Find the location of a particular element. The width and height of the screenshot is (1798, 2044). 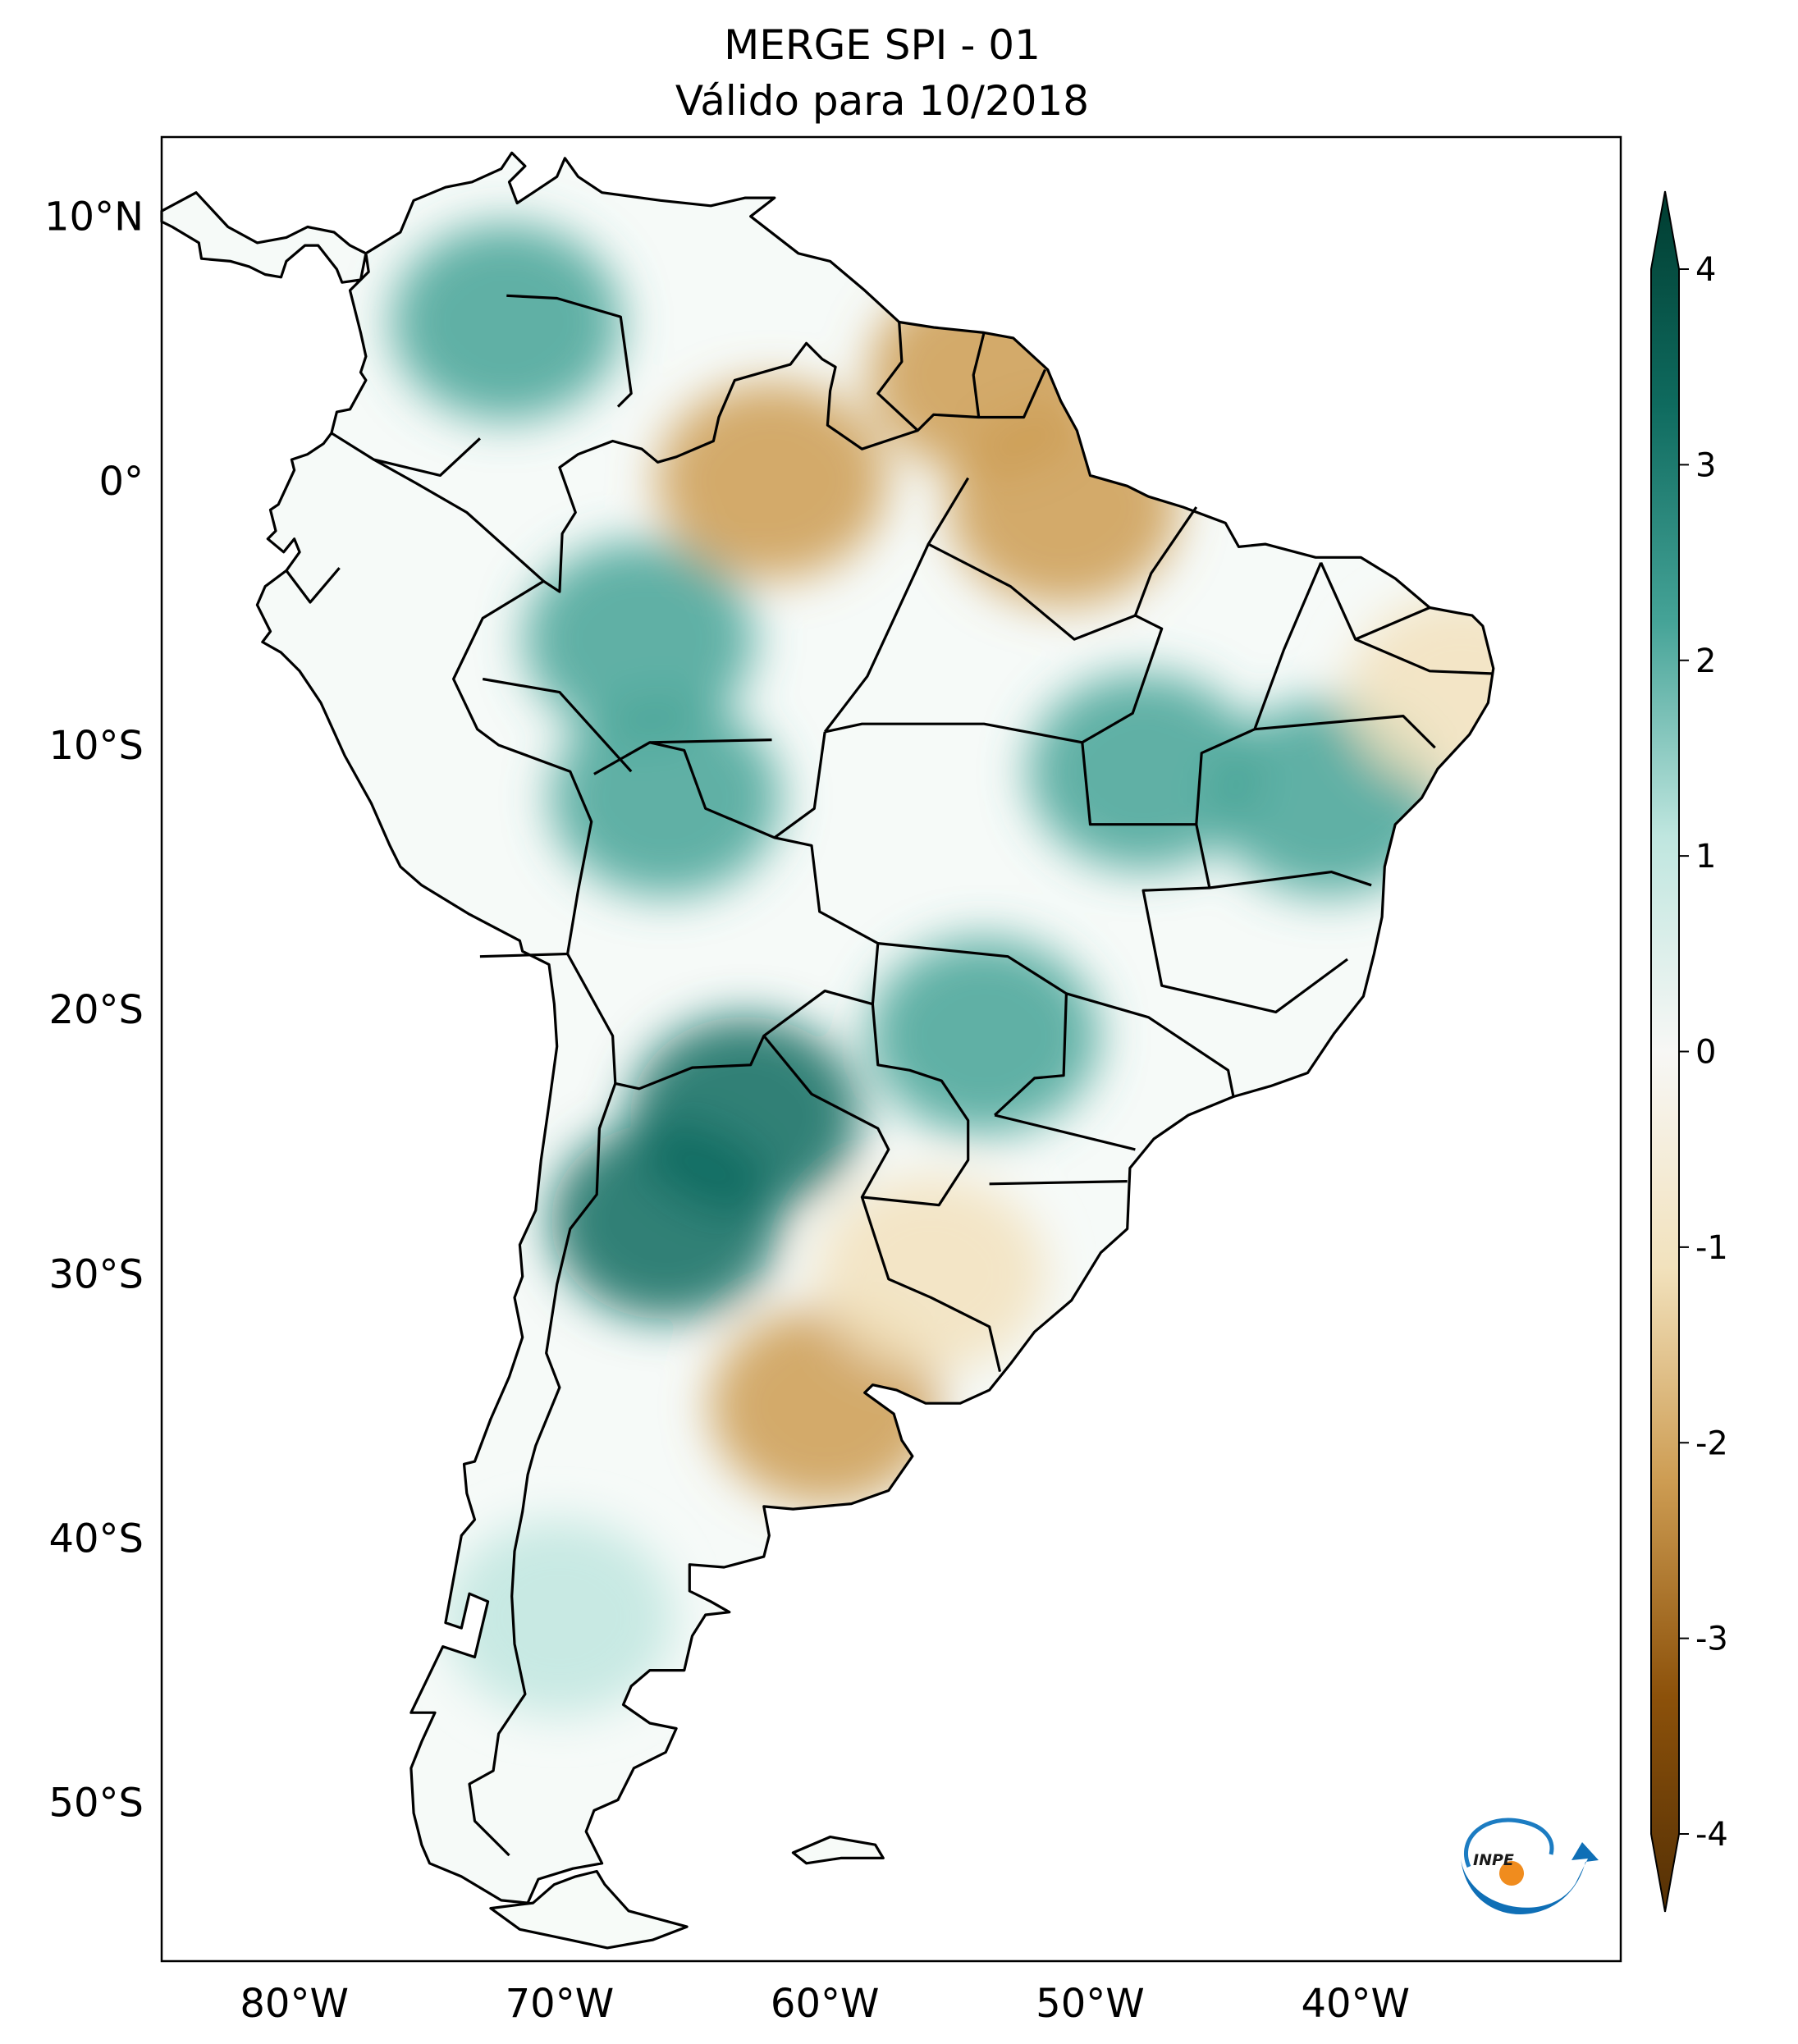

colorbar-tick-label: 1 is located at coordinates (1705, 857).